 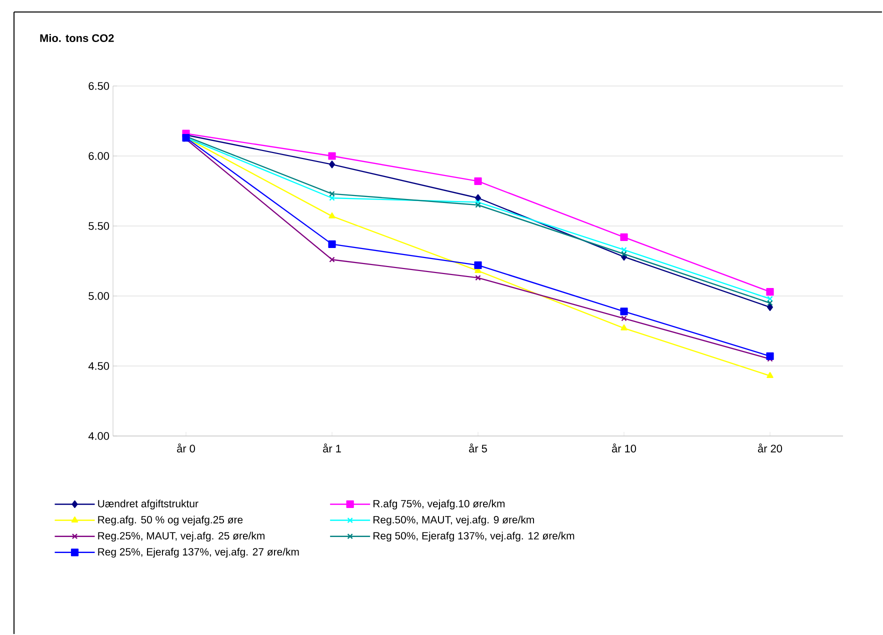 What do you see at coordinates (624, 448) in the screenshot?
I see `x-tick-label: år 10` at bounding box center [624, 448].